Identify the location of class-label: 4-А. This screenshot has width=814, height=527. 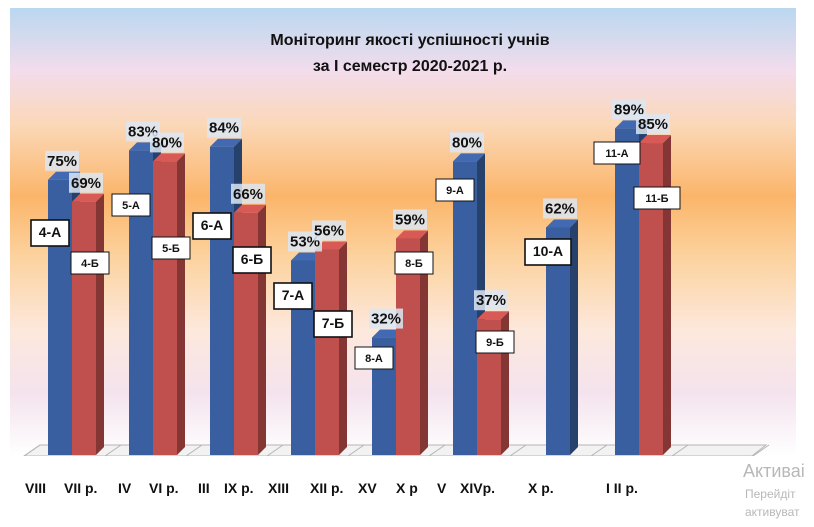
(50, 232).